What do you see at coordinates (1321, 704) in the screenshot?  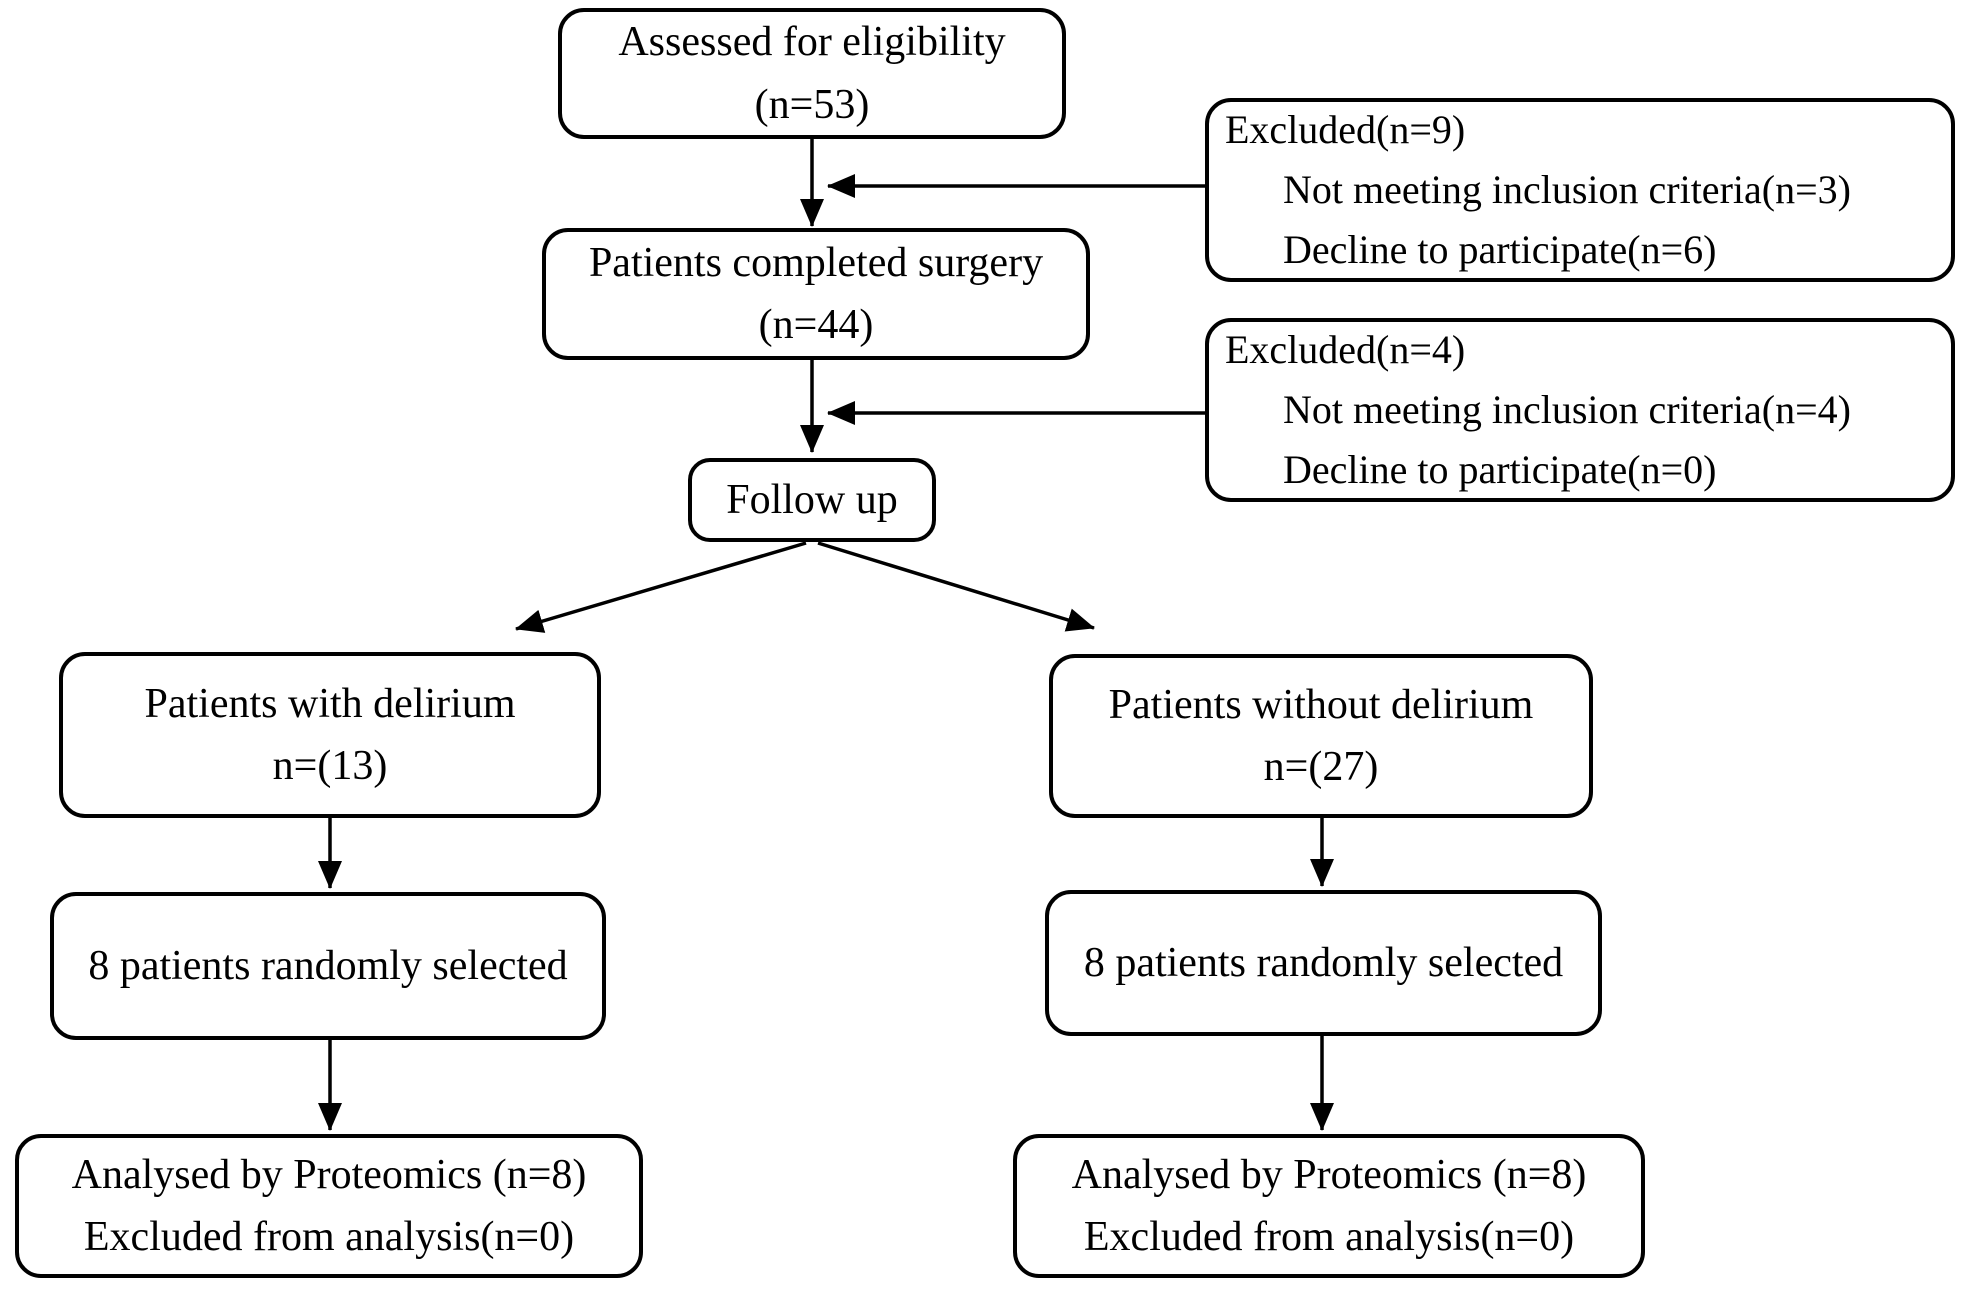 I see `node-text: Patients without delirium` at bounding box center [1321, 704].